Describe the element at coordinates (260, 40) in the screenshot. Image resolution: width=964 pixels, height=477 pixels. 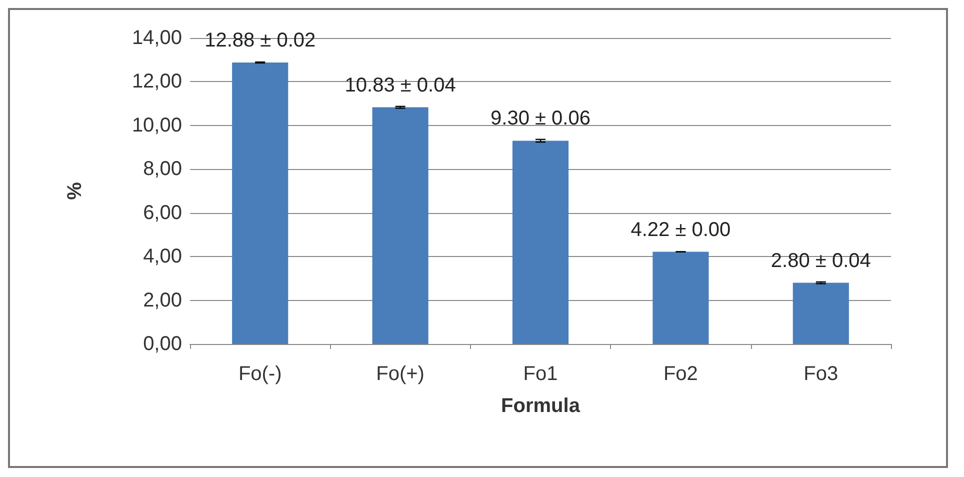
I see `data-label: 12.88 ± 0.02` at that location.